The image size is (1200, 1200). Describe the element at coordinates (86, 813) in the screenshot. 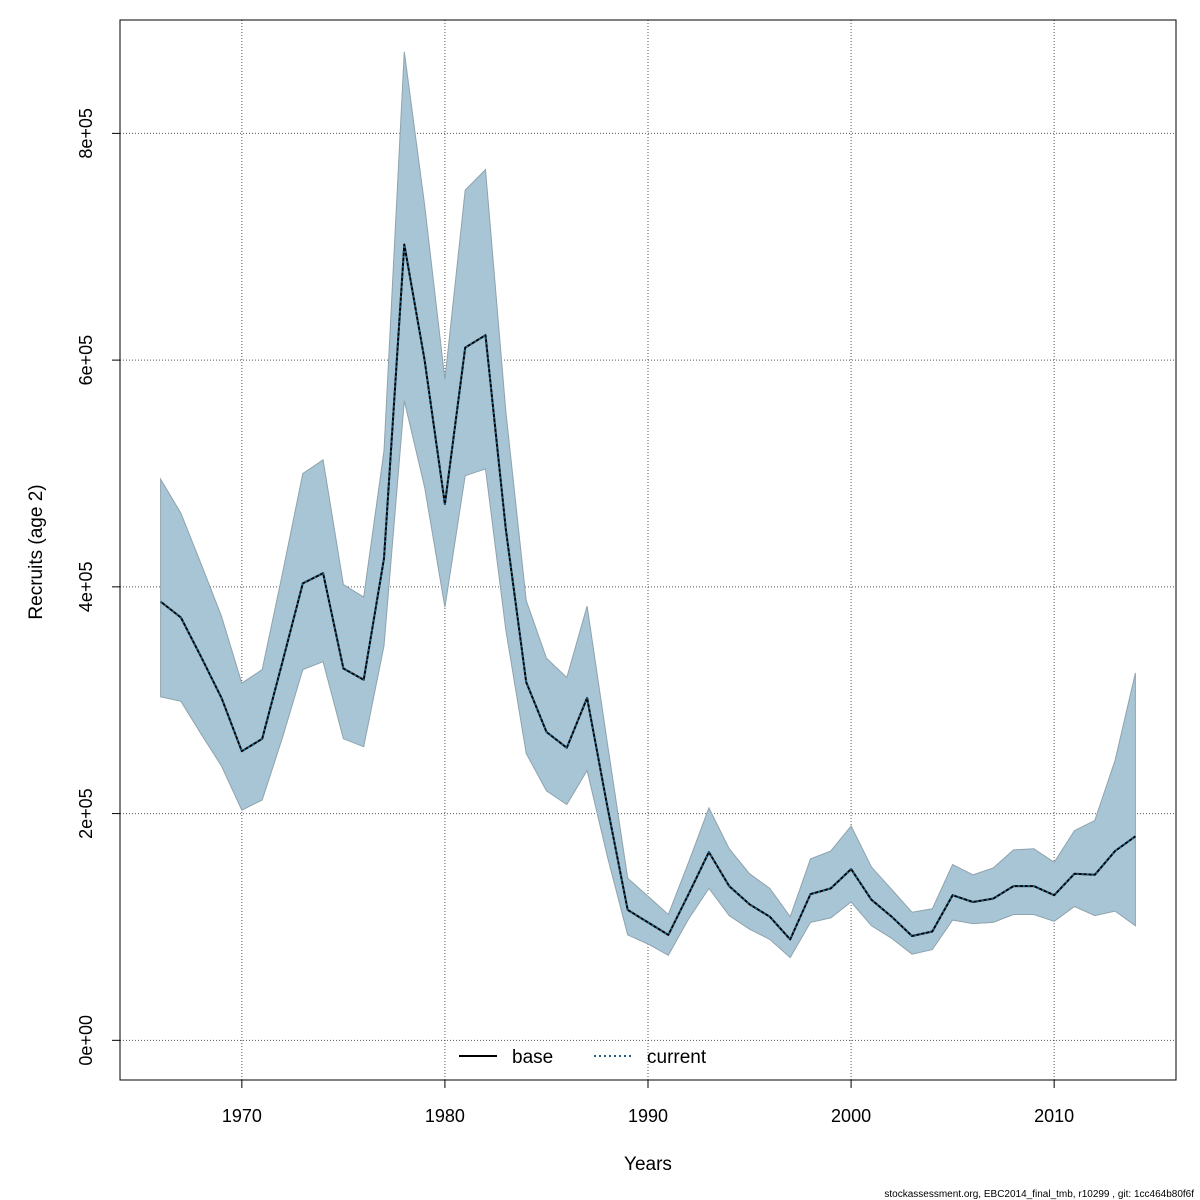

I see `y-tick-label-2e+05: 2e+05` at that location.